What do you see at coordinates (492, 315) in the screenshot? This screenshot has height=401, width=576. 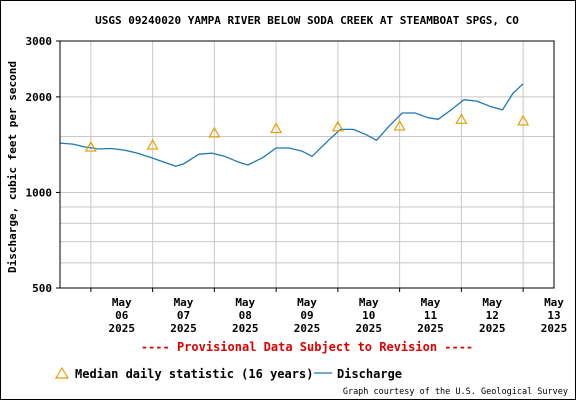 I see `x-tick-label: 12` at bounding box center [492, 315].